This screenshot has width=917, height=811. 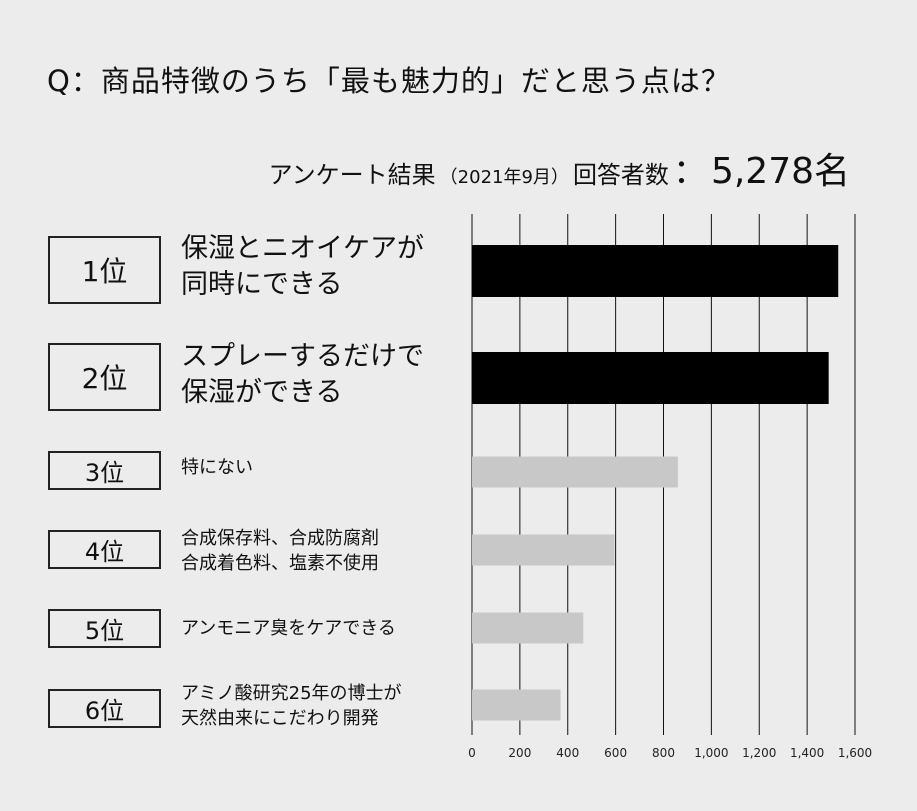 I want to click on respondents-colon: ：, so click(x=689, y=172).